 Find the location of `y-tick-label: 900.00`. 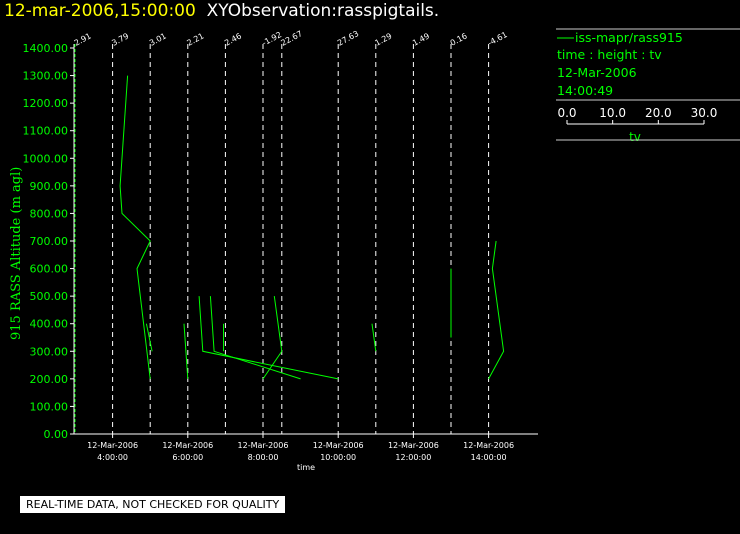

y-tick-label: 900.00 is located at coordinates (49, 186).